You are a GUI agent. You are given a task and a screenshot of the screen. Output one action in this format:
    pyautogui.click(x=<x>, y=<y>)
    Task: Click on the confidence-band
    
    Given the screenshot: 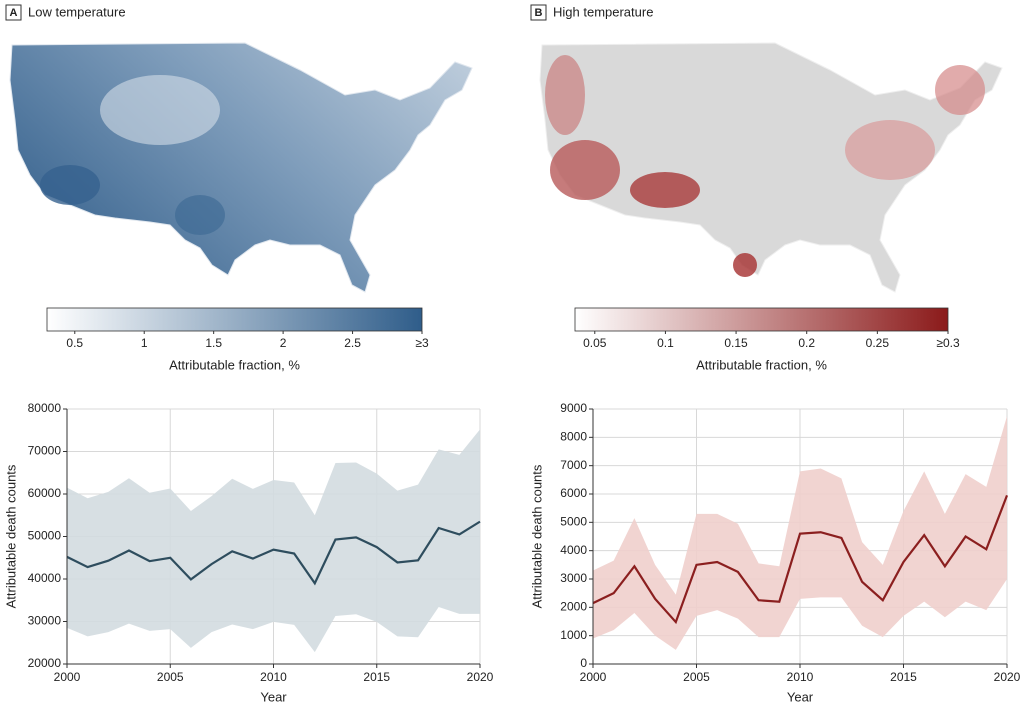 What is the action you would take?
    pyautogui.click(x=273, y=541)
    